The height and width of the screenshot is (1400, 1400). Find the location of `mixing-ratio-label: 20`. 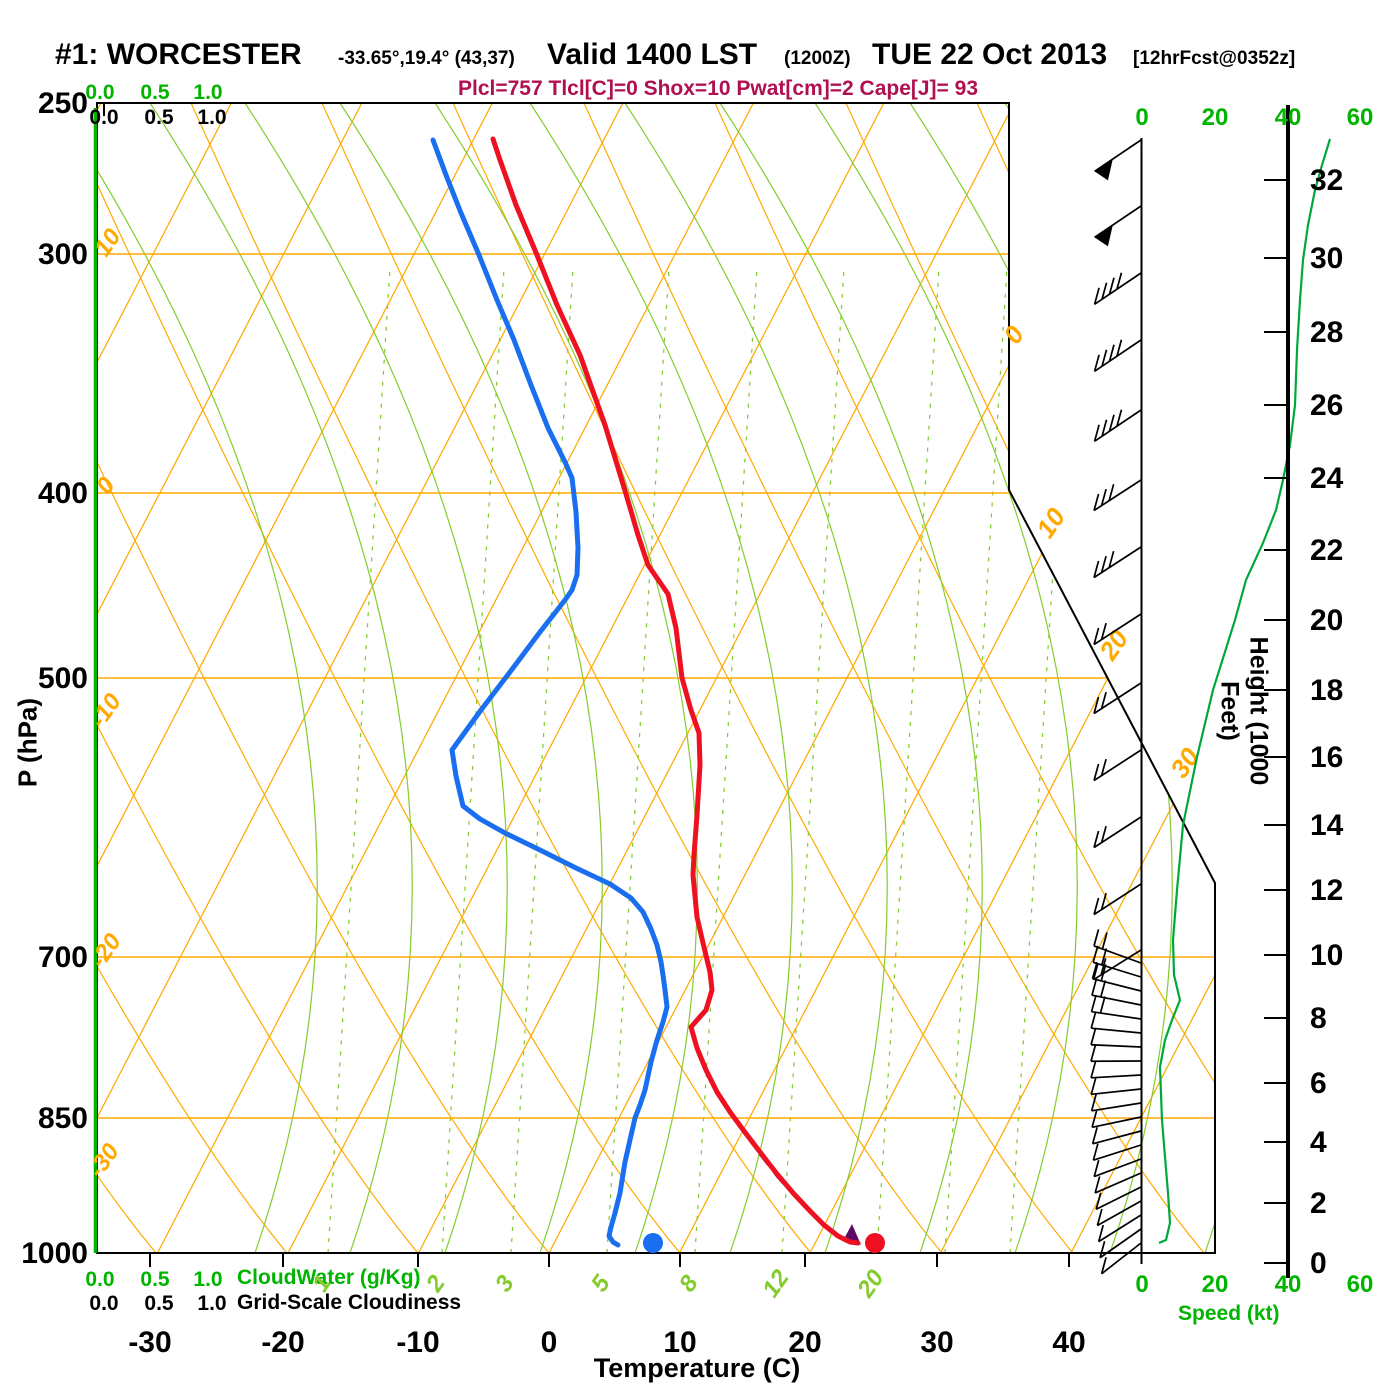

mixing-ratio-label: 20 is located at coordinates (871, 1283).